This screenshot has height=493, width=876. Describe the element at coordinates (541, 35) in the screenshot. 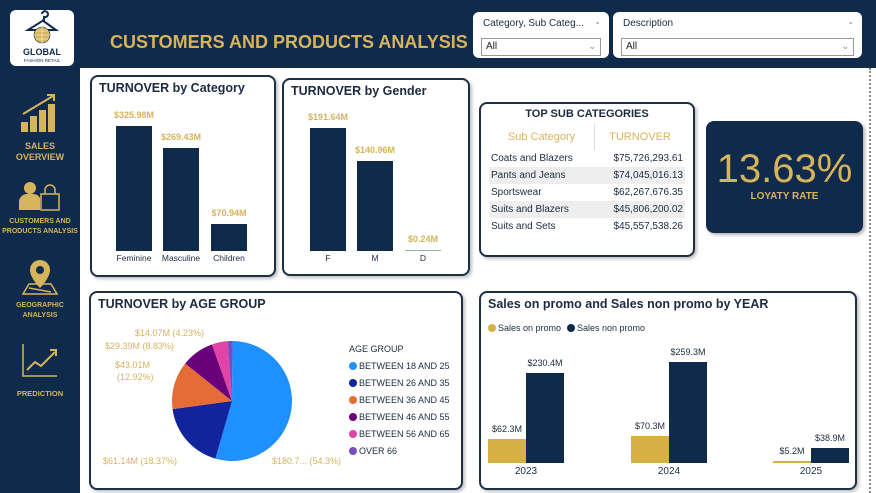

I see `category-slicer: Category, Sub Categ... ⌄ All ⌄` at that location.